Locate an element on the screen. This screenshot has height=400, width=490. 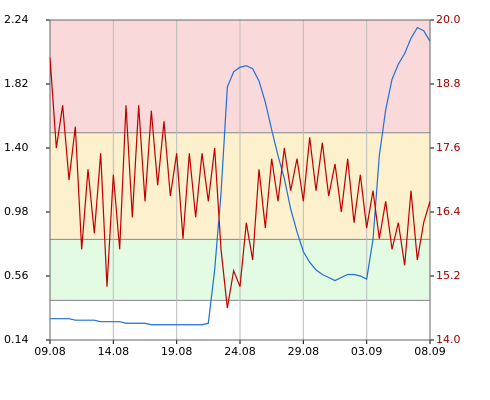
y2-tick-label: 17.6 is located at coordinates (448, 147).